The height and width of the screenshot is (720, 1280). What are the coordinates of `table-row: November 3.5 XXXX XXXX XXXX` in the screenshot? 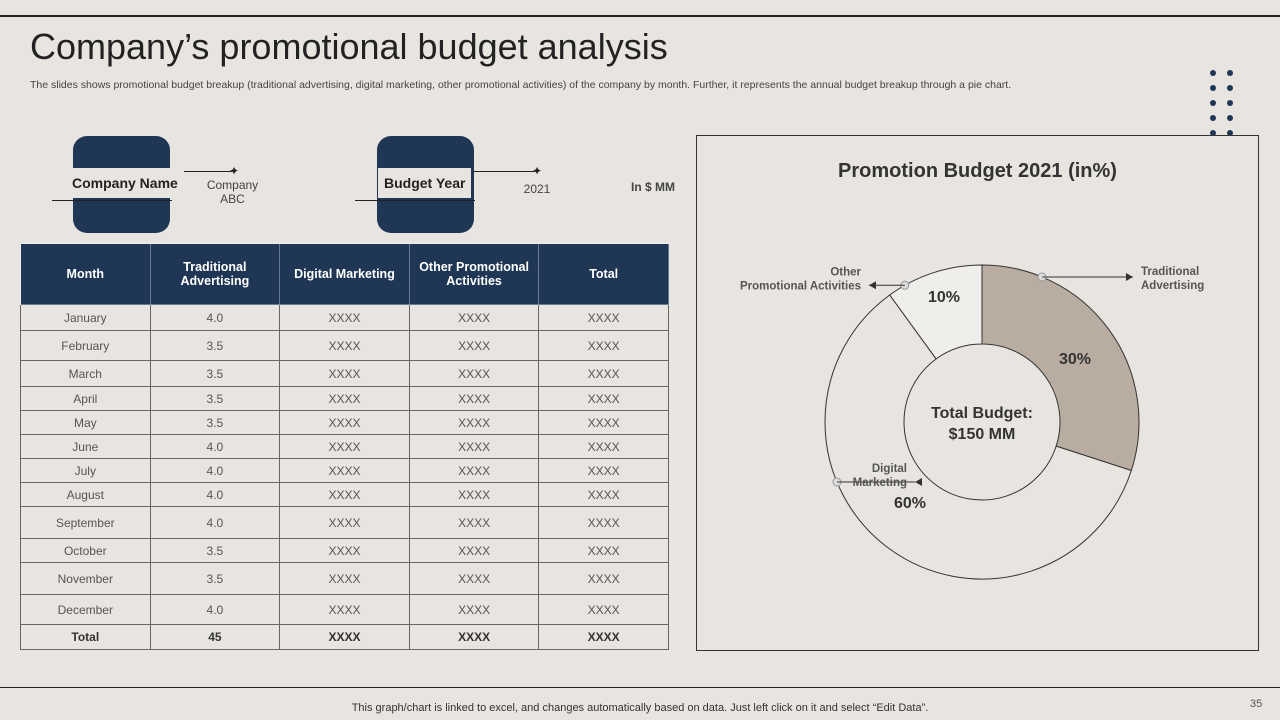 It's located at (344, 578).